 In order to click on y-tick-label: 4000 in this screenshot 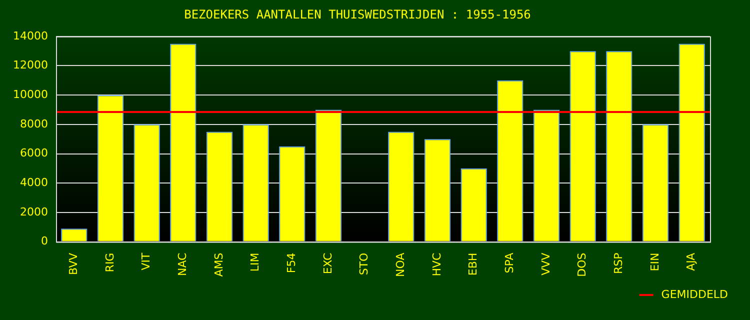, I will do `click(34, 182)`.